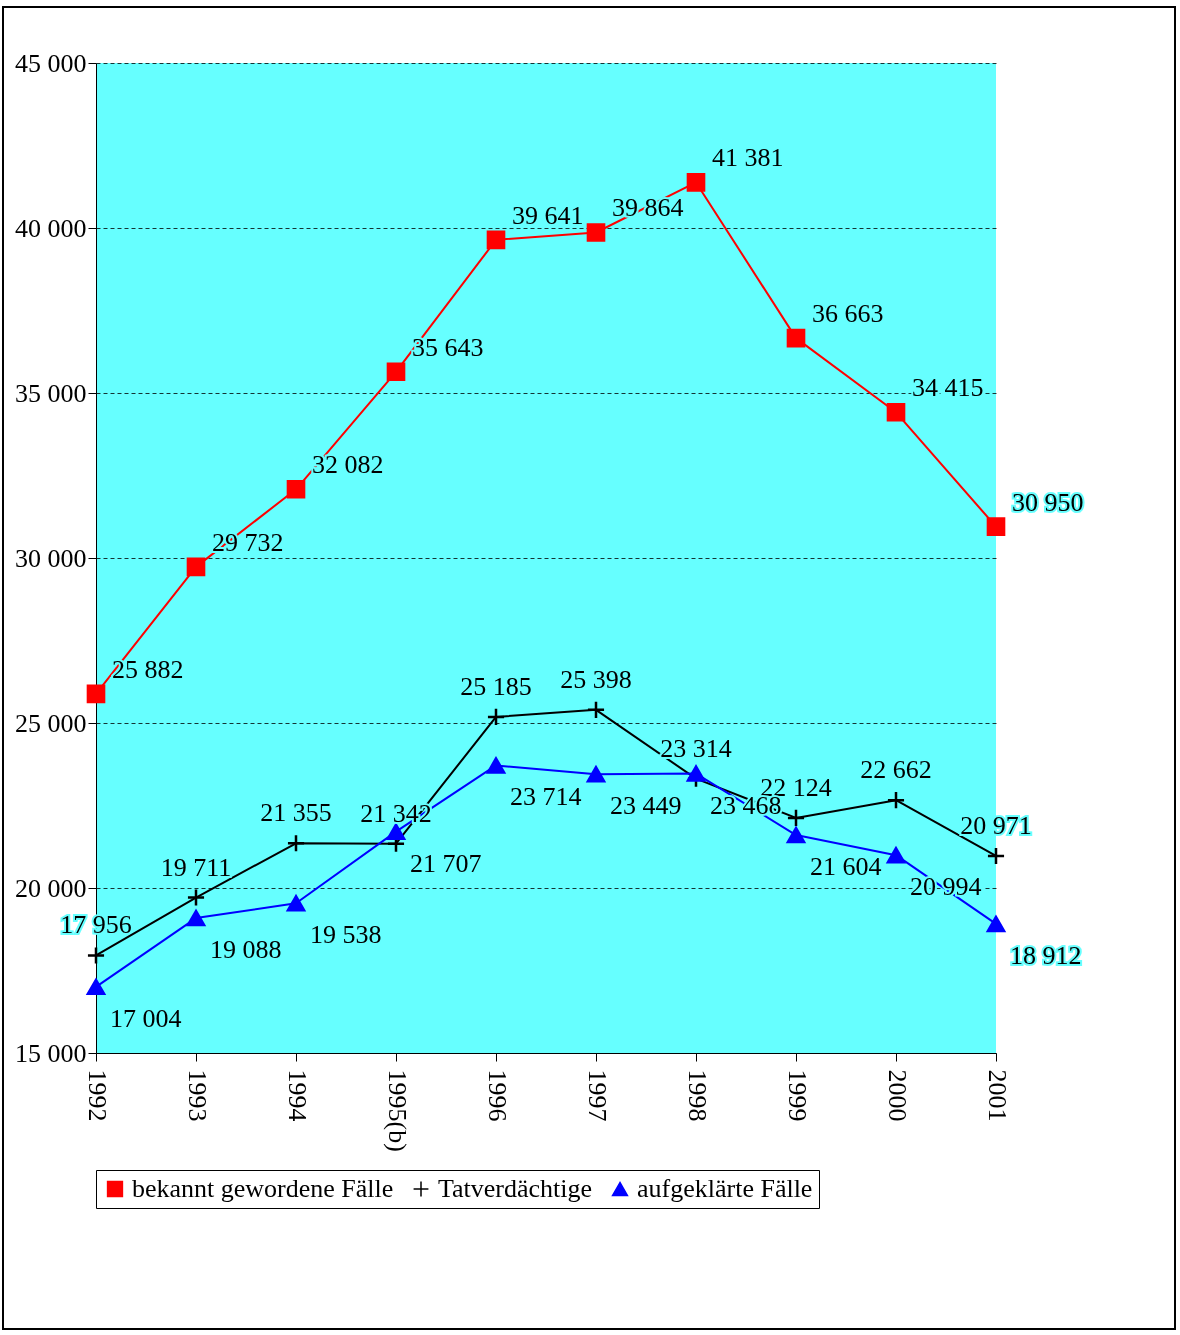 The height and width of the screenshot is (1335, 1180). Describe the element at coordinates (51, 558) in the screenshot. I see `y-tick-label: 30 000` at that location.